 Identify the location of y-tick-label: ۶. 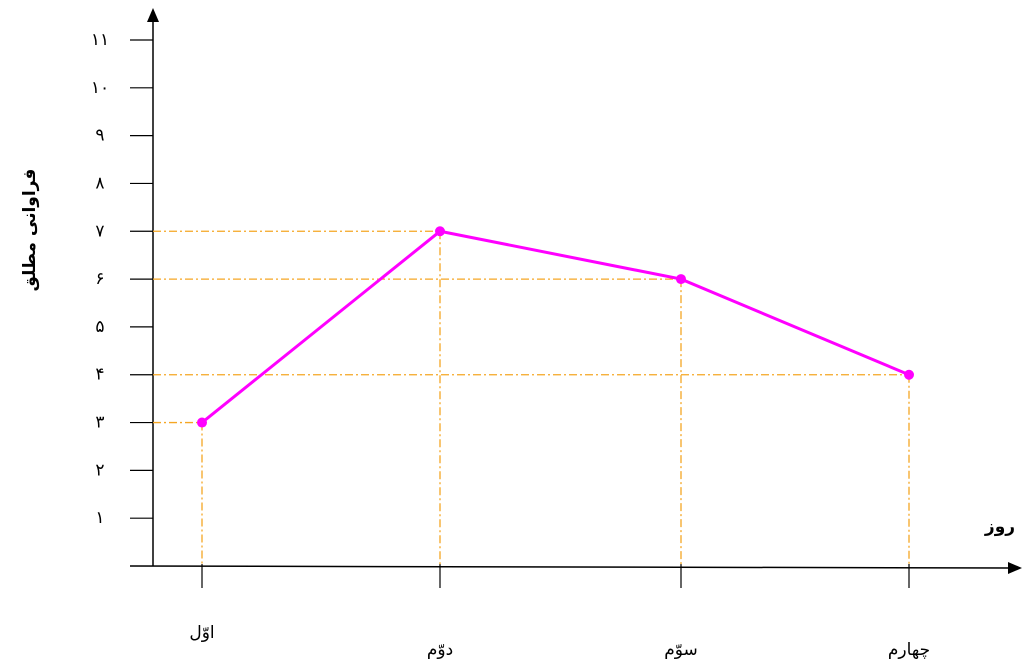
(99, 279).